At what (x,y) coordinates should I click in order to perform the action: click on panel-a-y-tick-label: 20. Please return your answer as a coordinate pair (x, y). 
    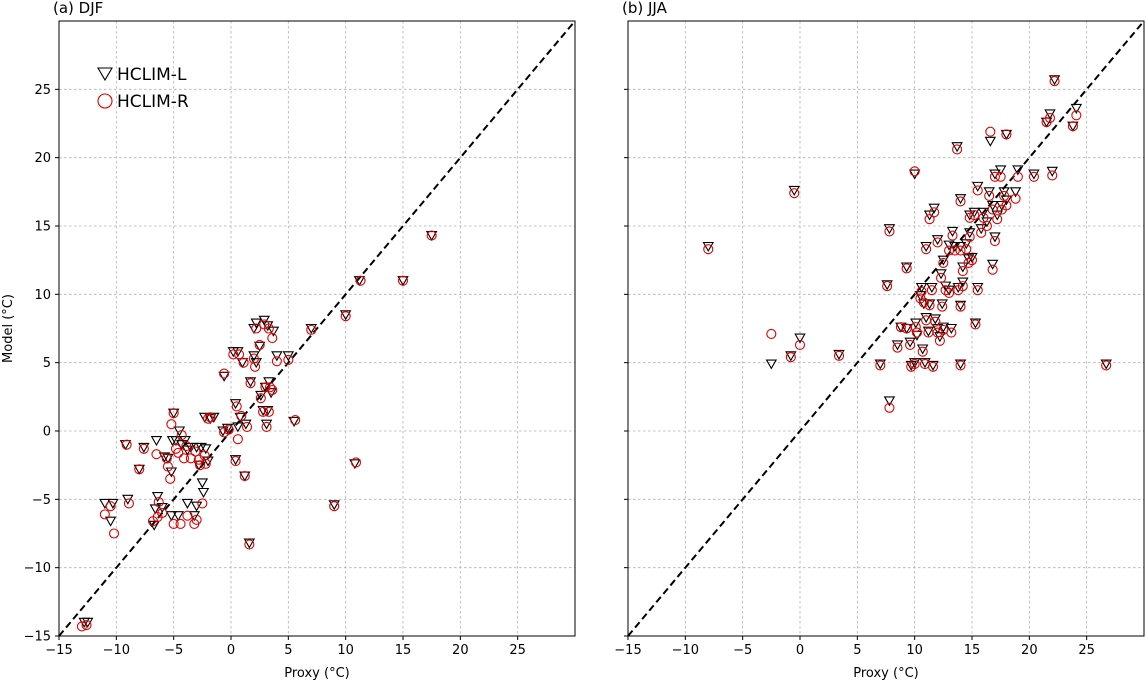
    Looking at the image, I should click on (42, 158).